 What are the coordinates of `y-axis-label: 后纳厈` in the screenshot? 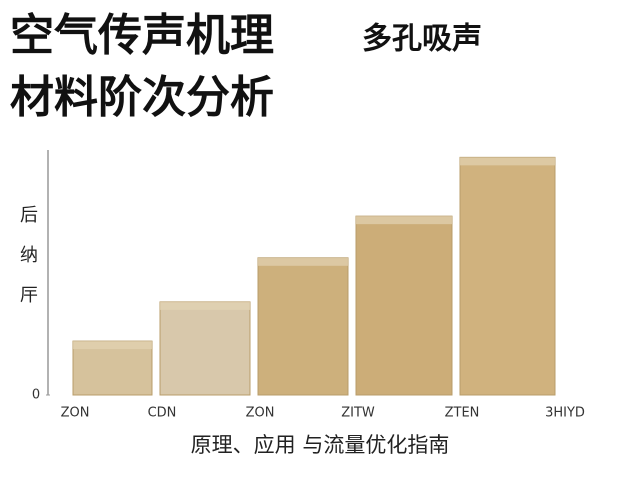 It's located at (27, 265).